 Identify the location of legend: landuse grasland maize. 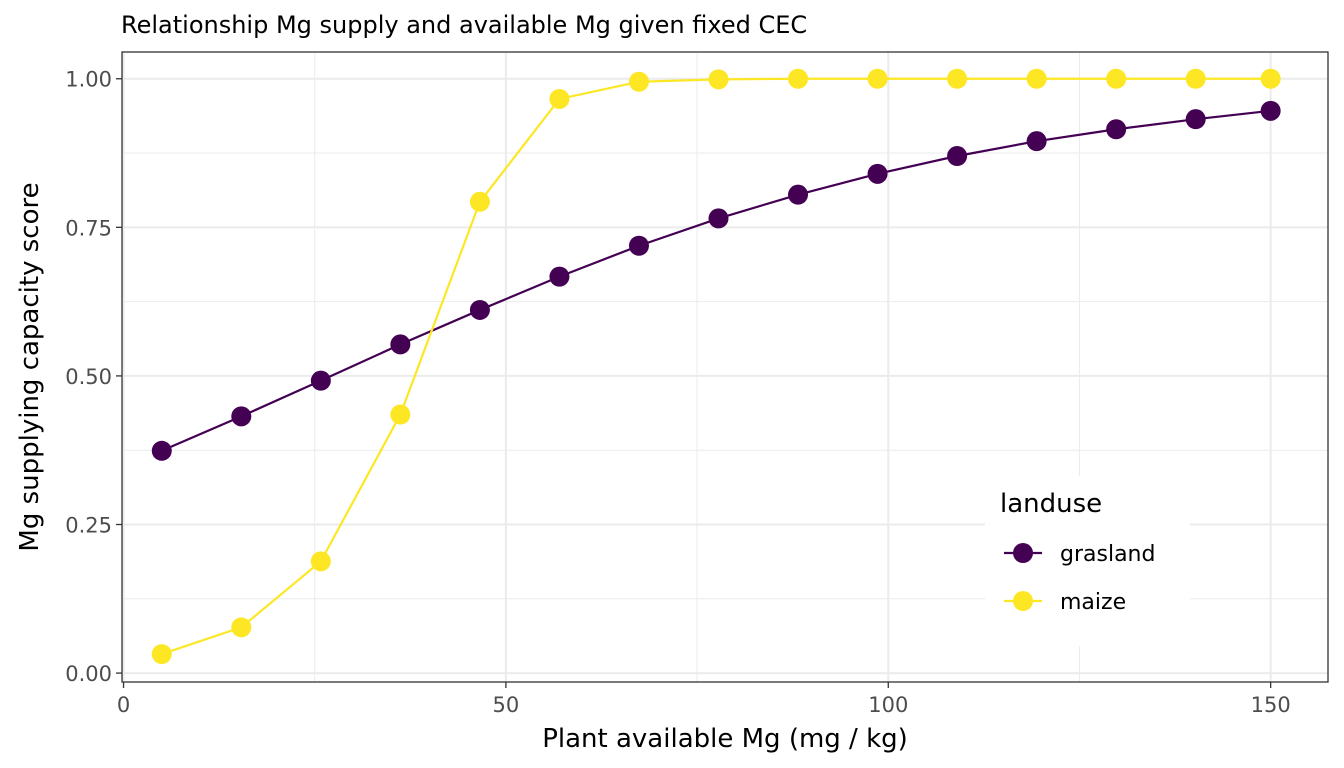
(1087, 561).